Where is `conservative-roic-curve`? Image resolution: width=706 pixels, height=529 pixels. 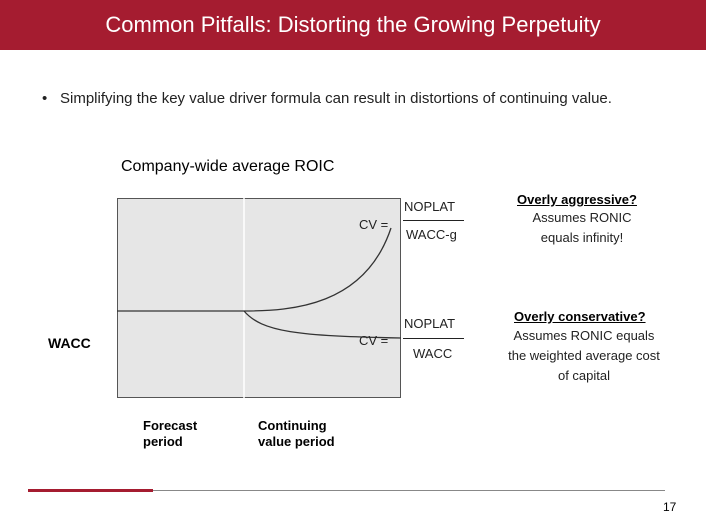
conservative-roic-curve is located at coordinates (322, 324).